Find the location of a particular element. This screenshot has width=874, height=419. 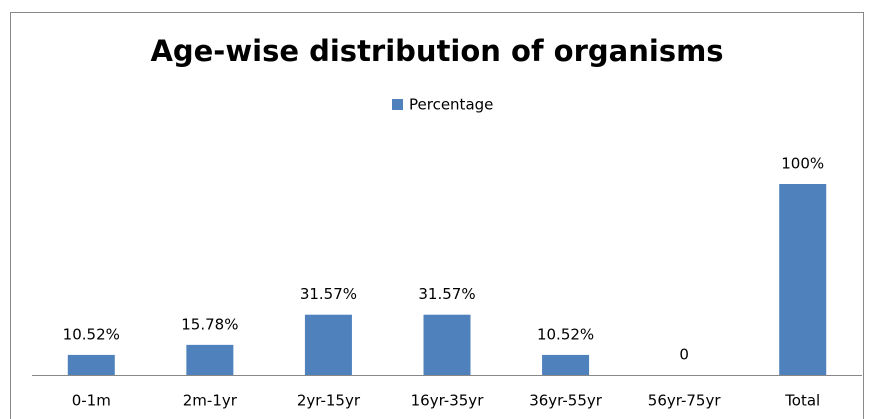

x-tick-label: 16yr-35yr is located at coordinates (448, 401).